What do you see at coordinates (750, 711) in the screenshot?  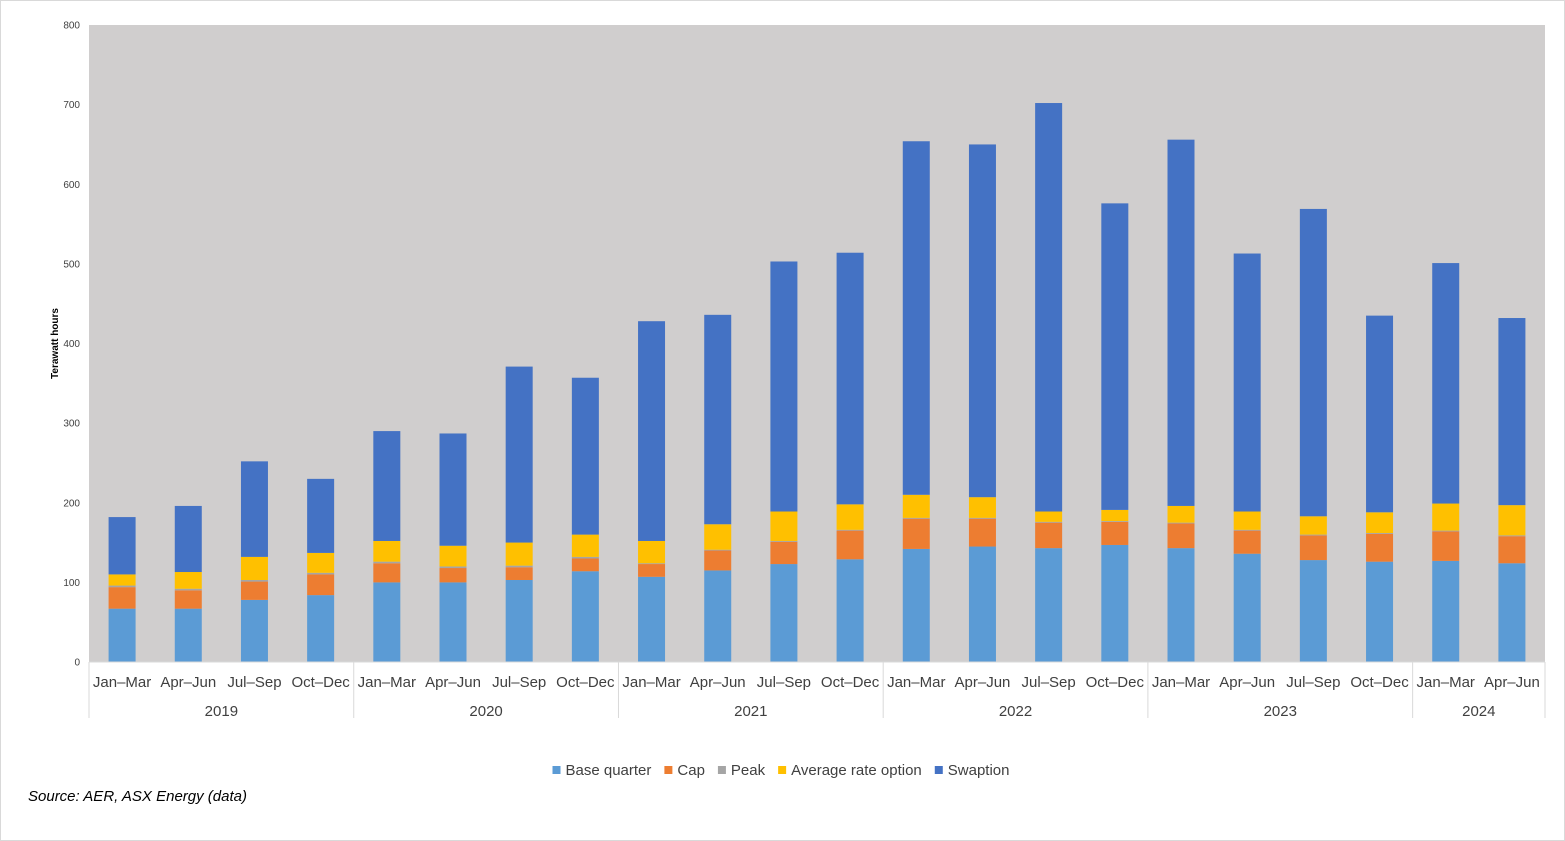 I see `year-label: 2021` at bounding box center [750, 711].